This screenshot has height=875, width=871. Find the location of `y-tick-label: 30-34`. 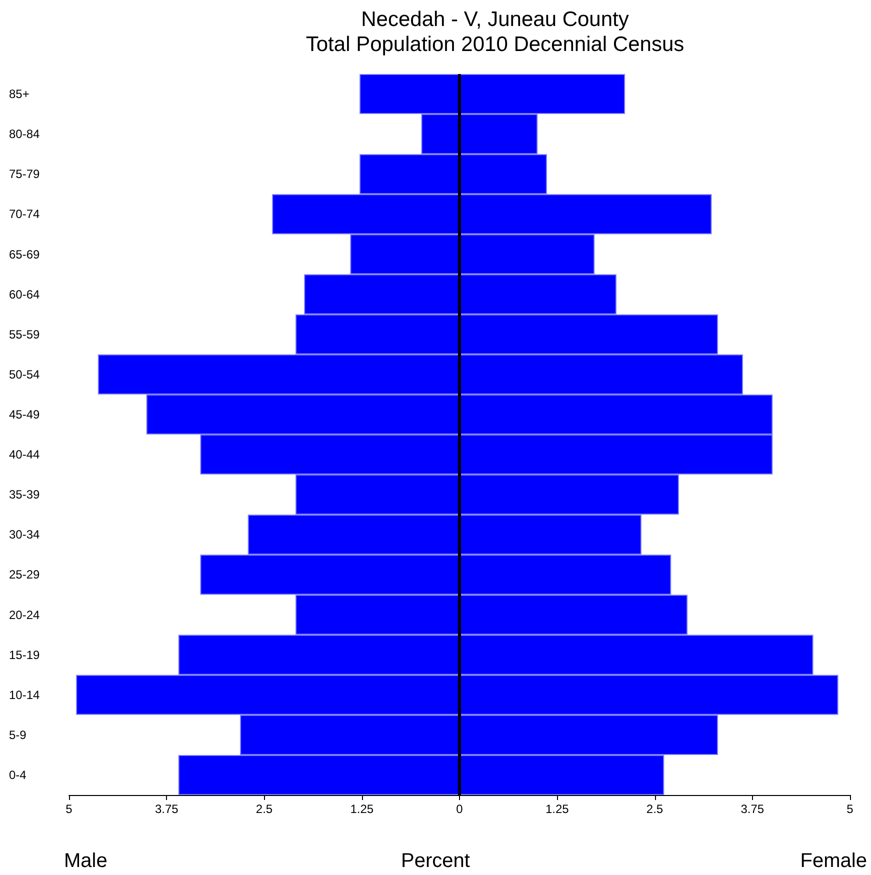

y-tick-label: 30-34 is located at coordinates (24, 535).